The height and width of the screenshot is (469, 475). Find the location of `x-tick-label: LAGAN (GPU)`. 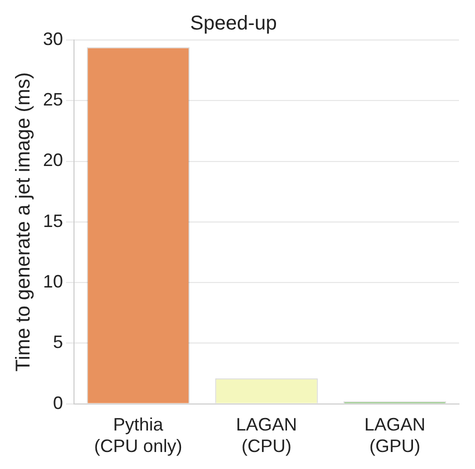

x-tick-label: LAGAN (GPU) is located at coordinates (395, 435).